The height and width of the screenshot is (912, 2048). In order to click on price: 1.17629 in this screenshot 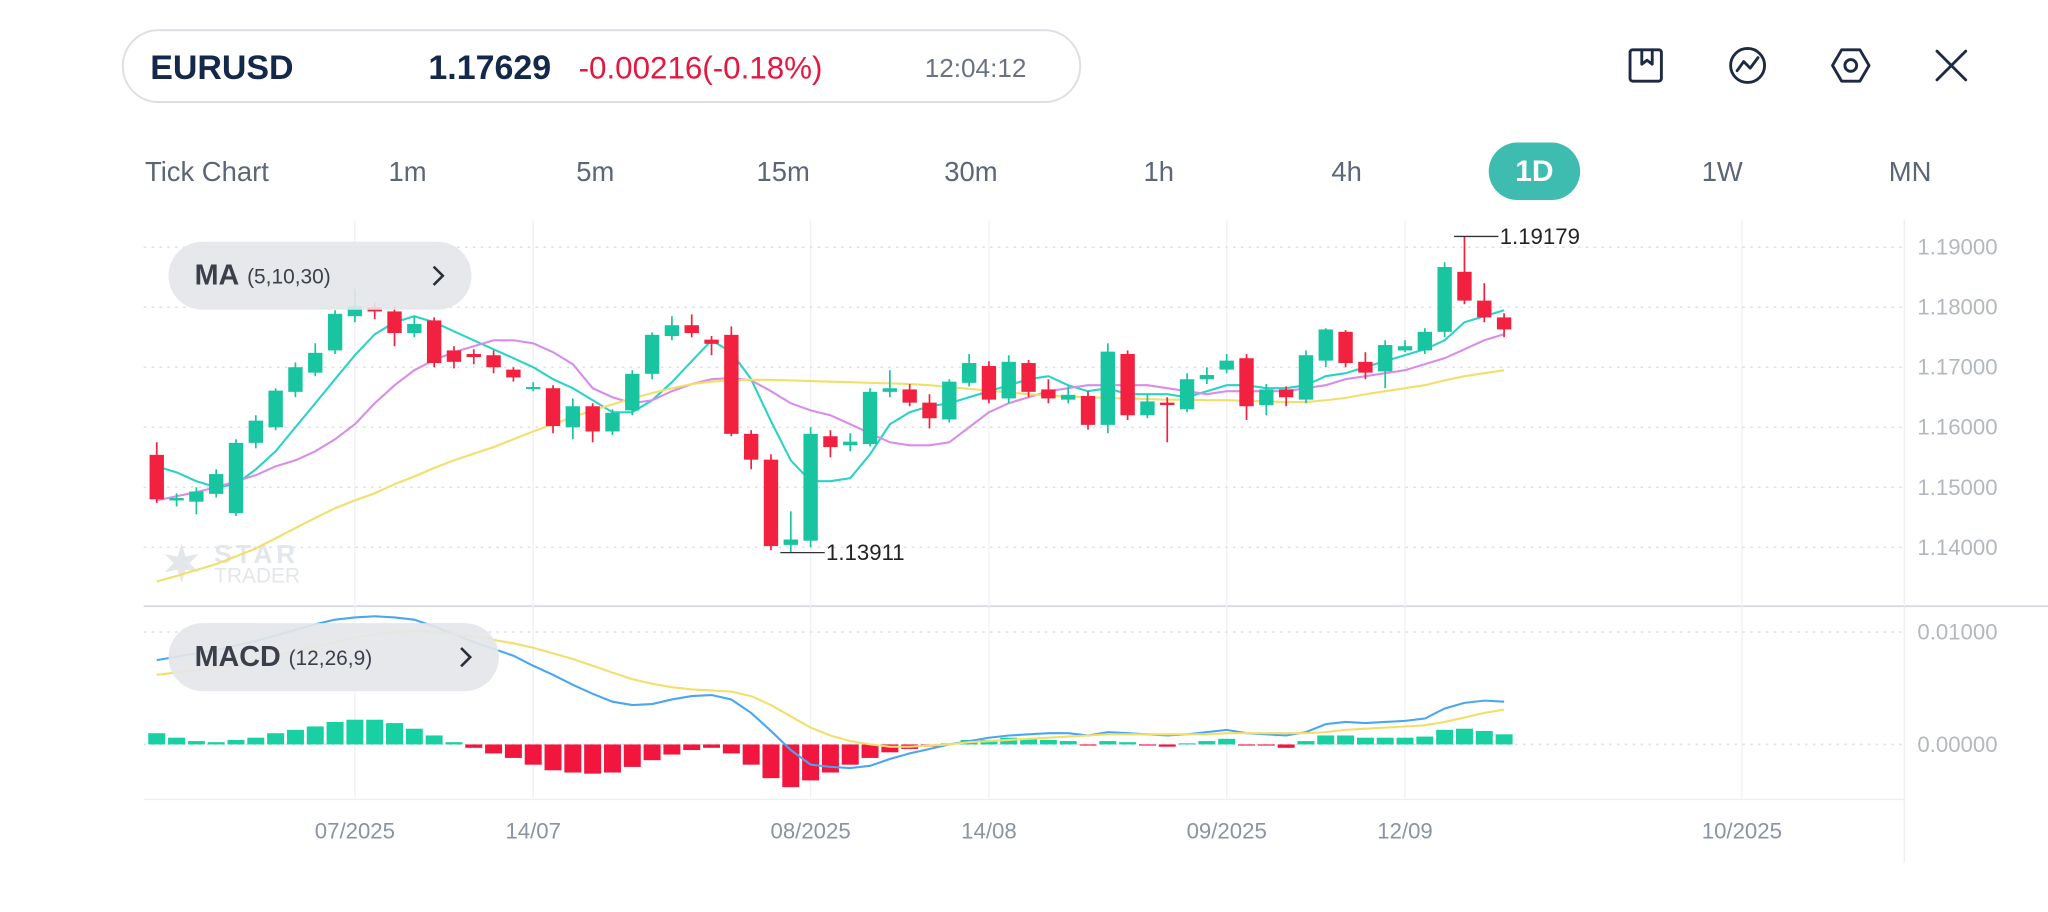, I will do `click(489, 68)`.